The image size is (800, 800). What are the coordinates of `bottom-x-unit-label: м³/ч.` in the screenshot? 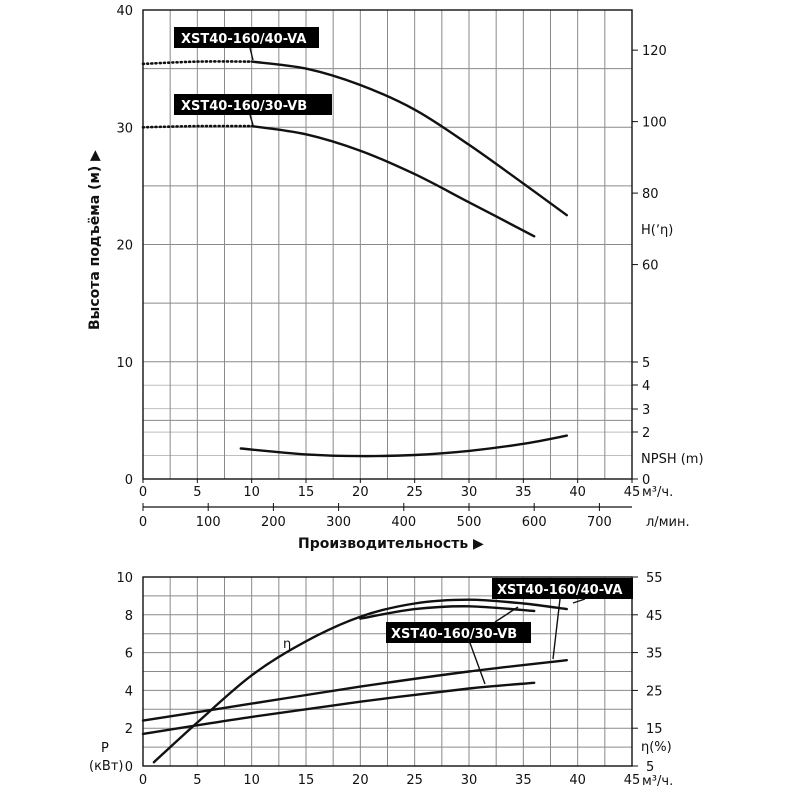 It's located at (657, 781).